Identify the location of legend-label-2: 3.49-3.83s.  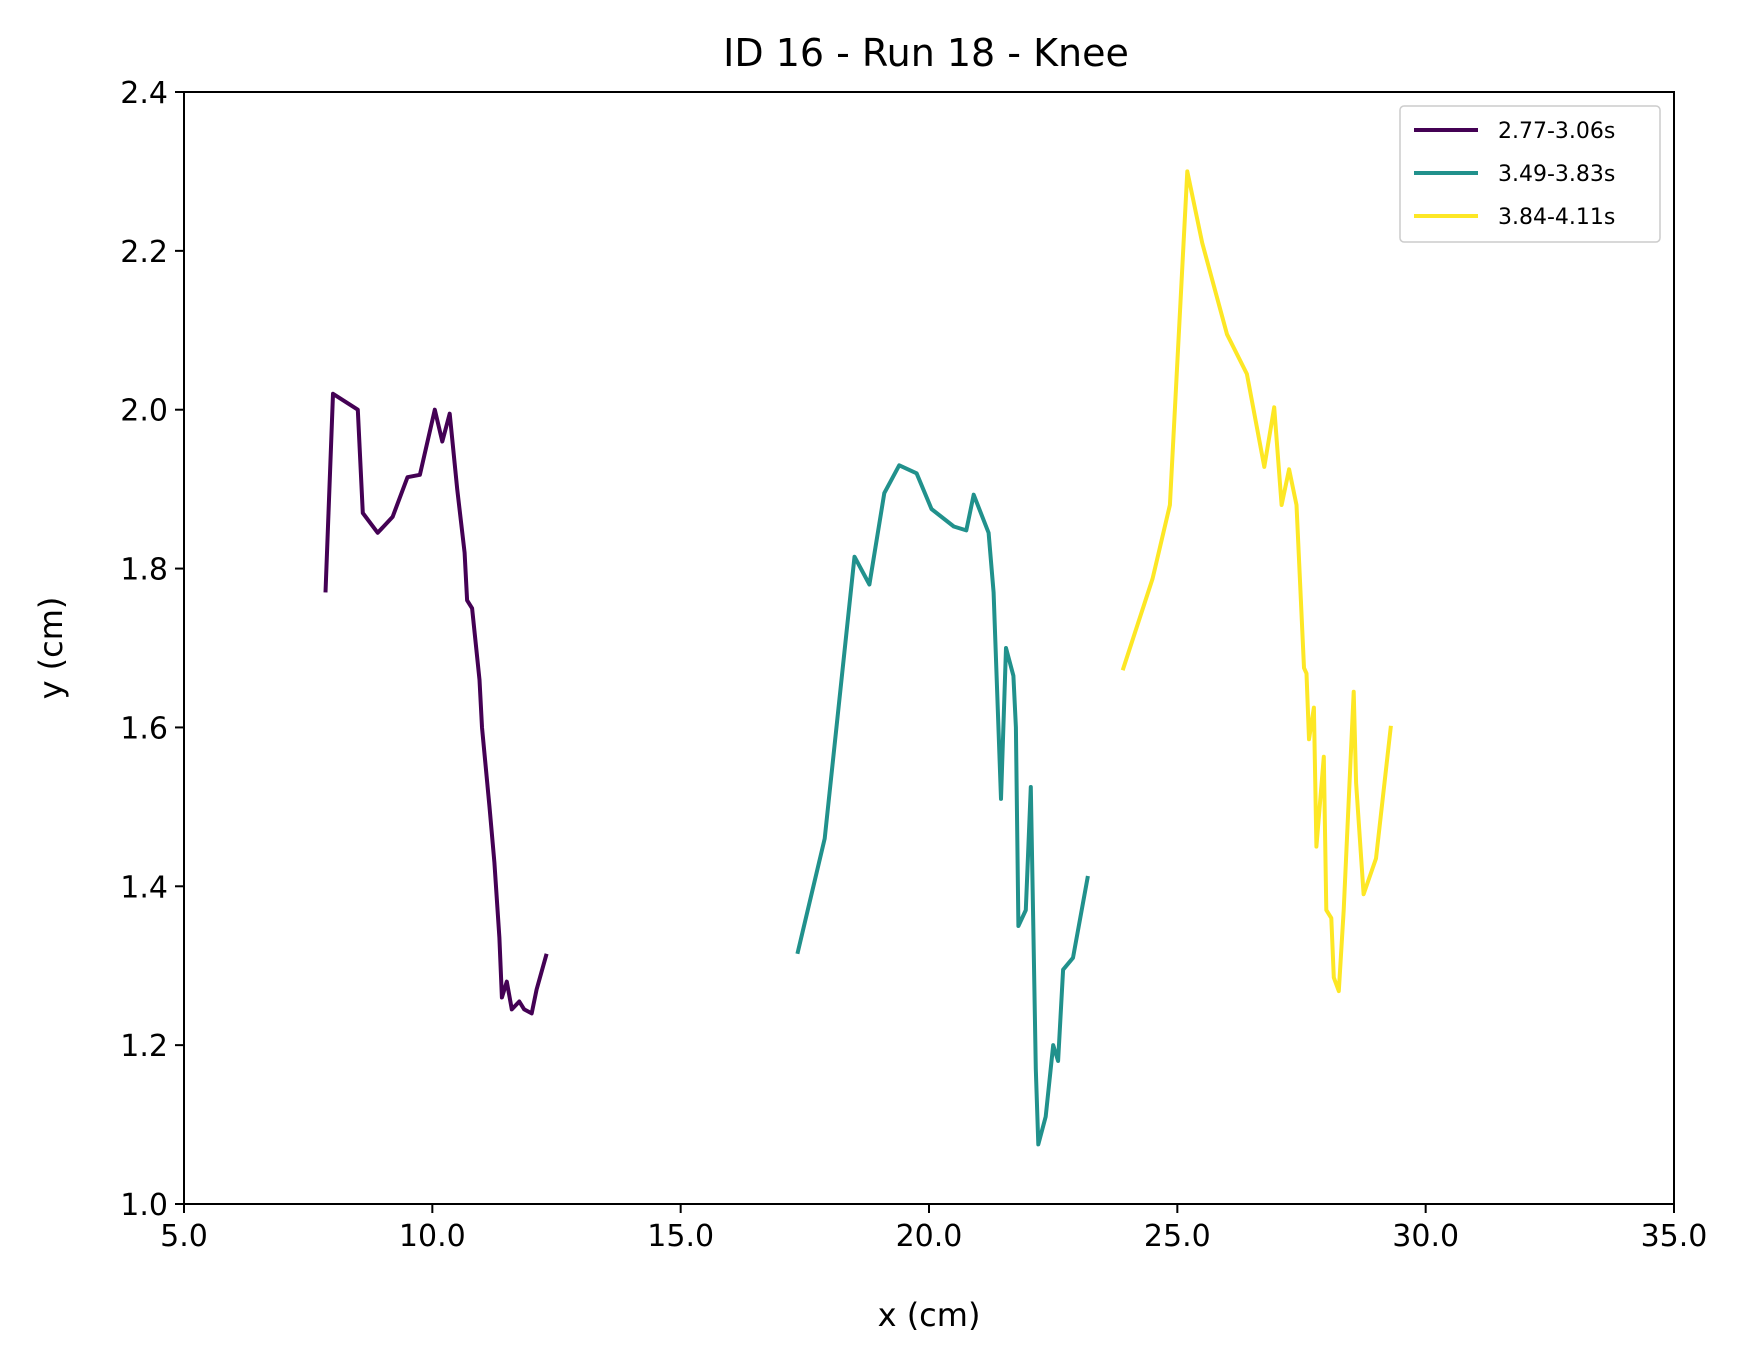
(1556, 174).